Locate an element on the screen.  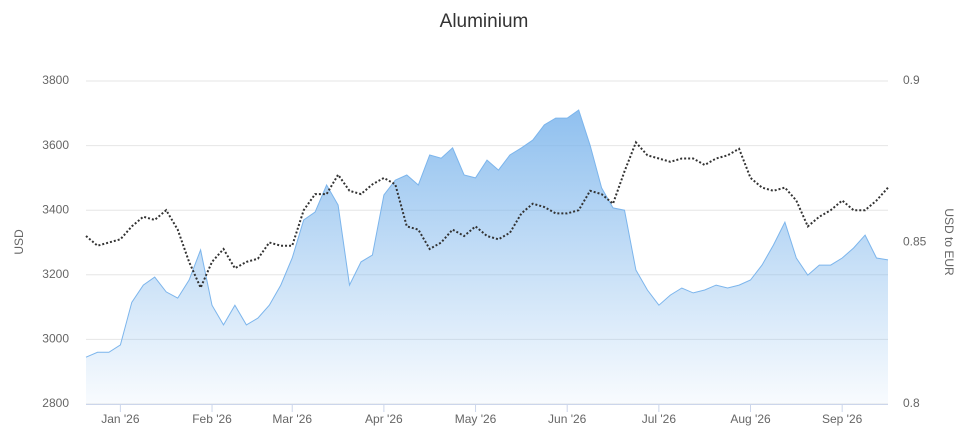
y-tick-label: 3600 is located at coordinates (55, 145).